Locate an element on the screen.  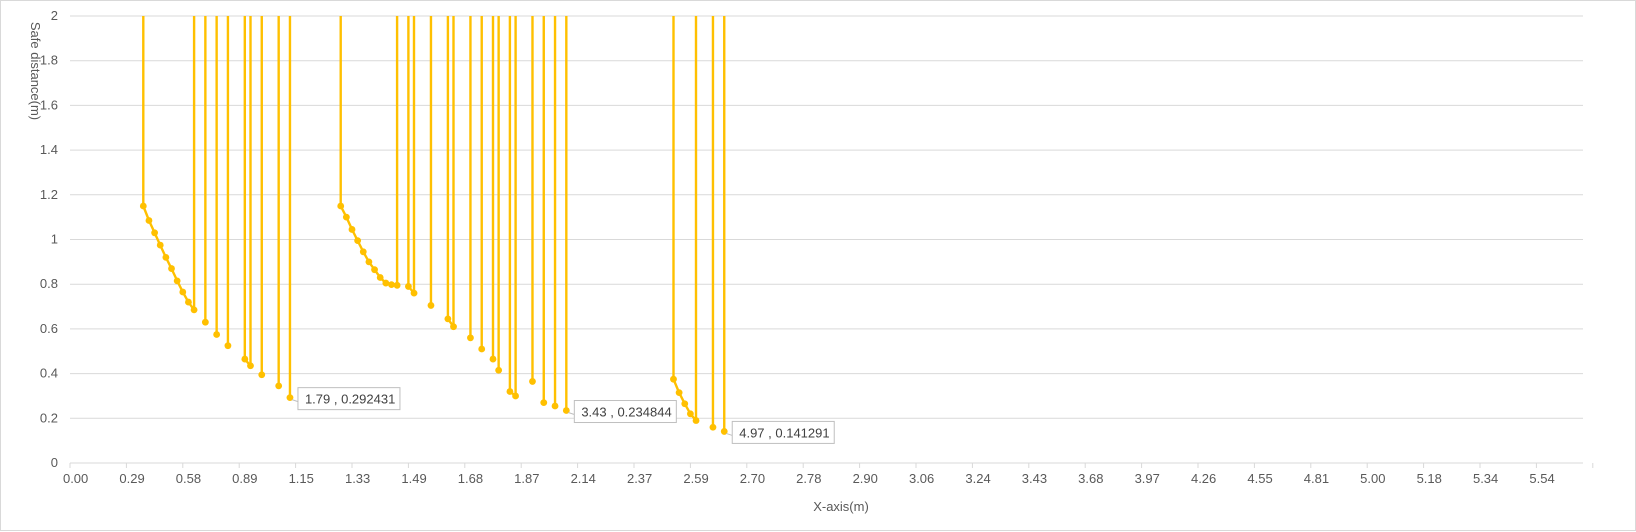
data-callout: 4.97 , 0.141291 is located at coordinates (780, 432).